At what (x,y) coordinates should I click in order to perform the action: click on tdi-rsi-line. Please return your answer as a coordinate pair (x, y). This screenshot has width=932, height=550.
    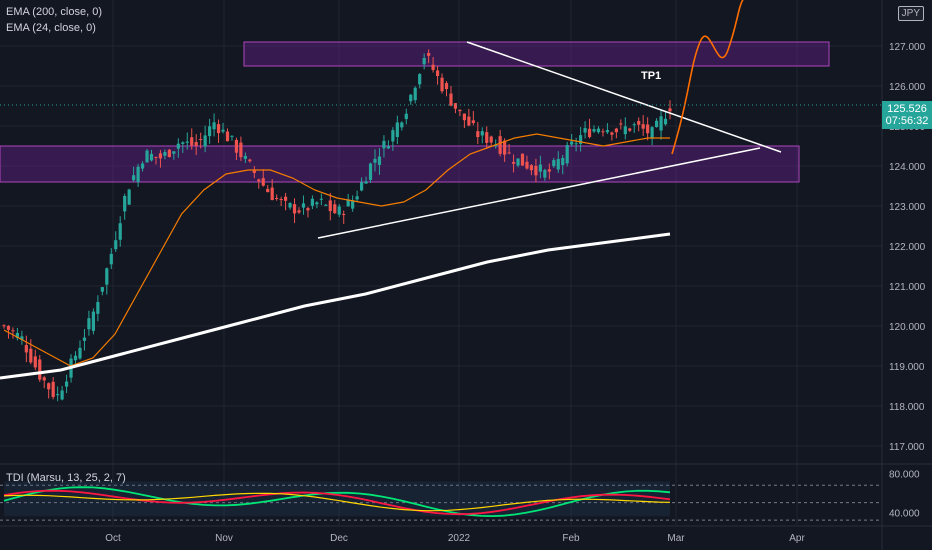
    Looking at the image, I should click on (337, 502).